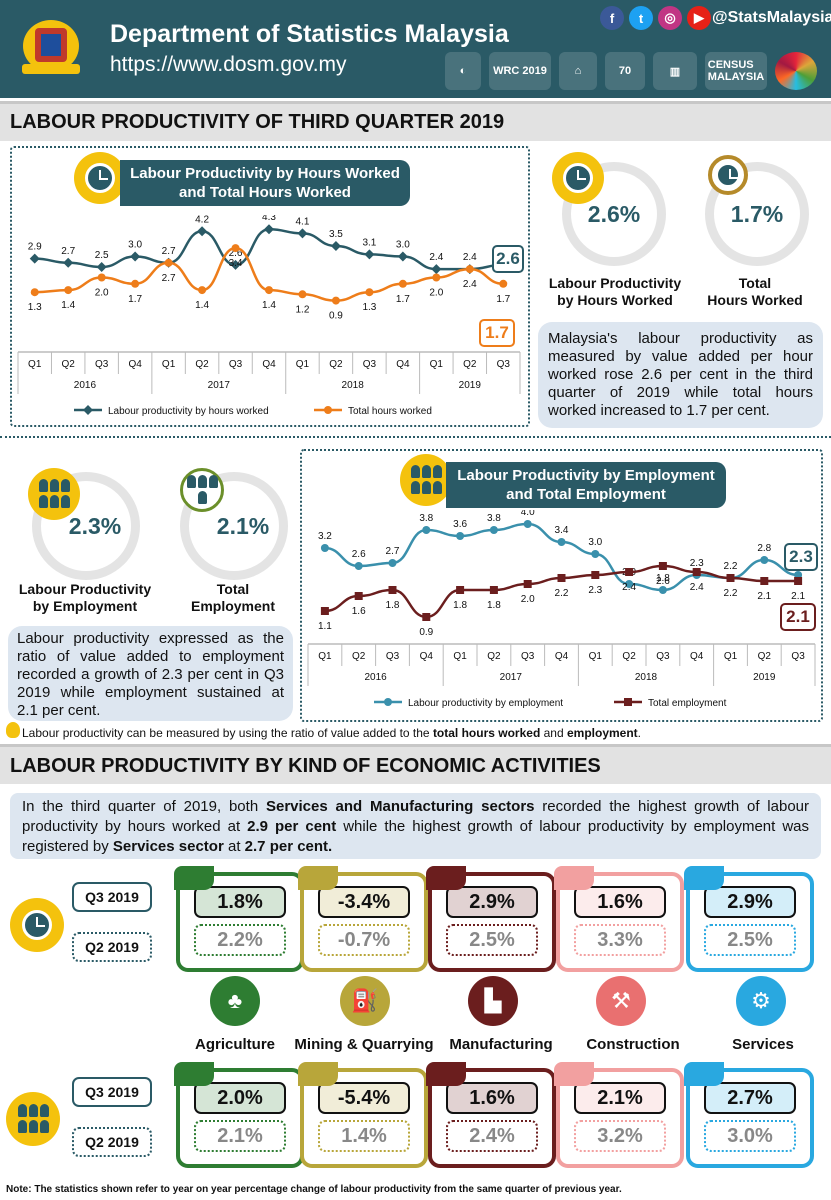 The height and width of the screenshot is (1200, 831). What do you see at coordinates (269, 305) in the screenshot?
I see `data-label: 1.4` at bounding box center [269, 305].